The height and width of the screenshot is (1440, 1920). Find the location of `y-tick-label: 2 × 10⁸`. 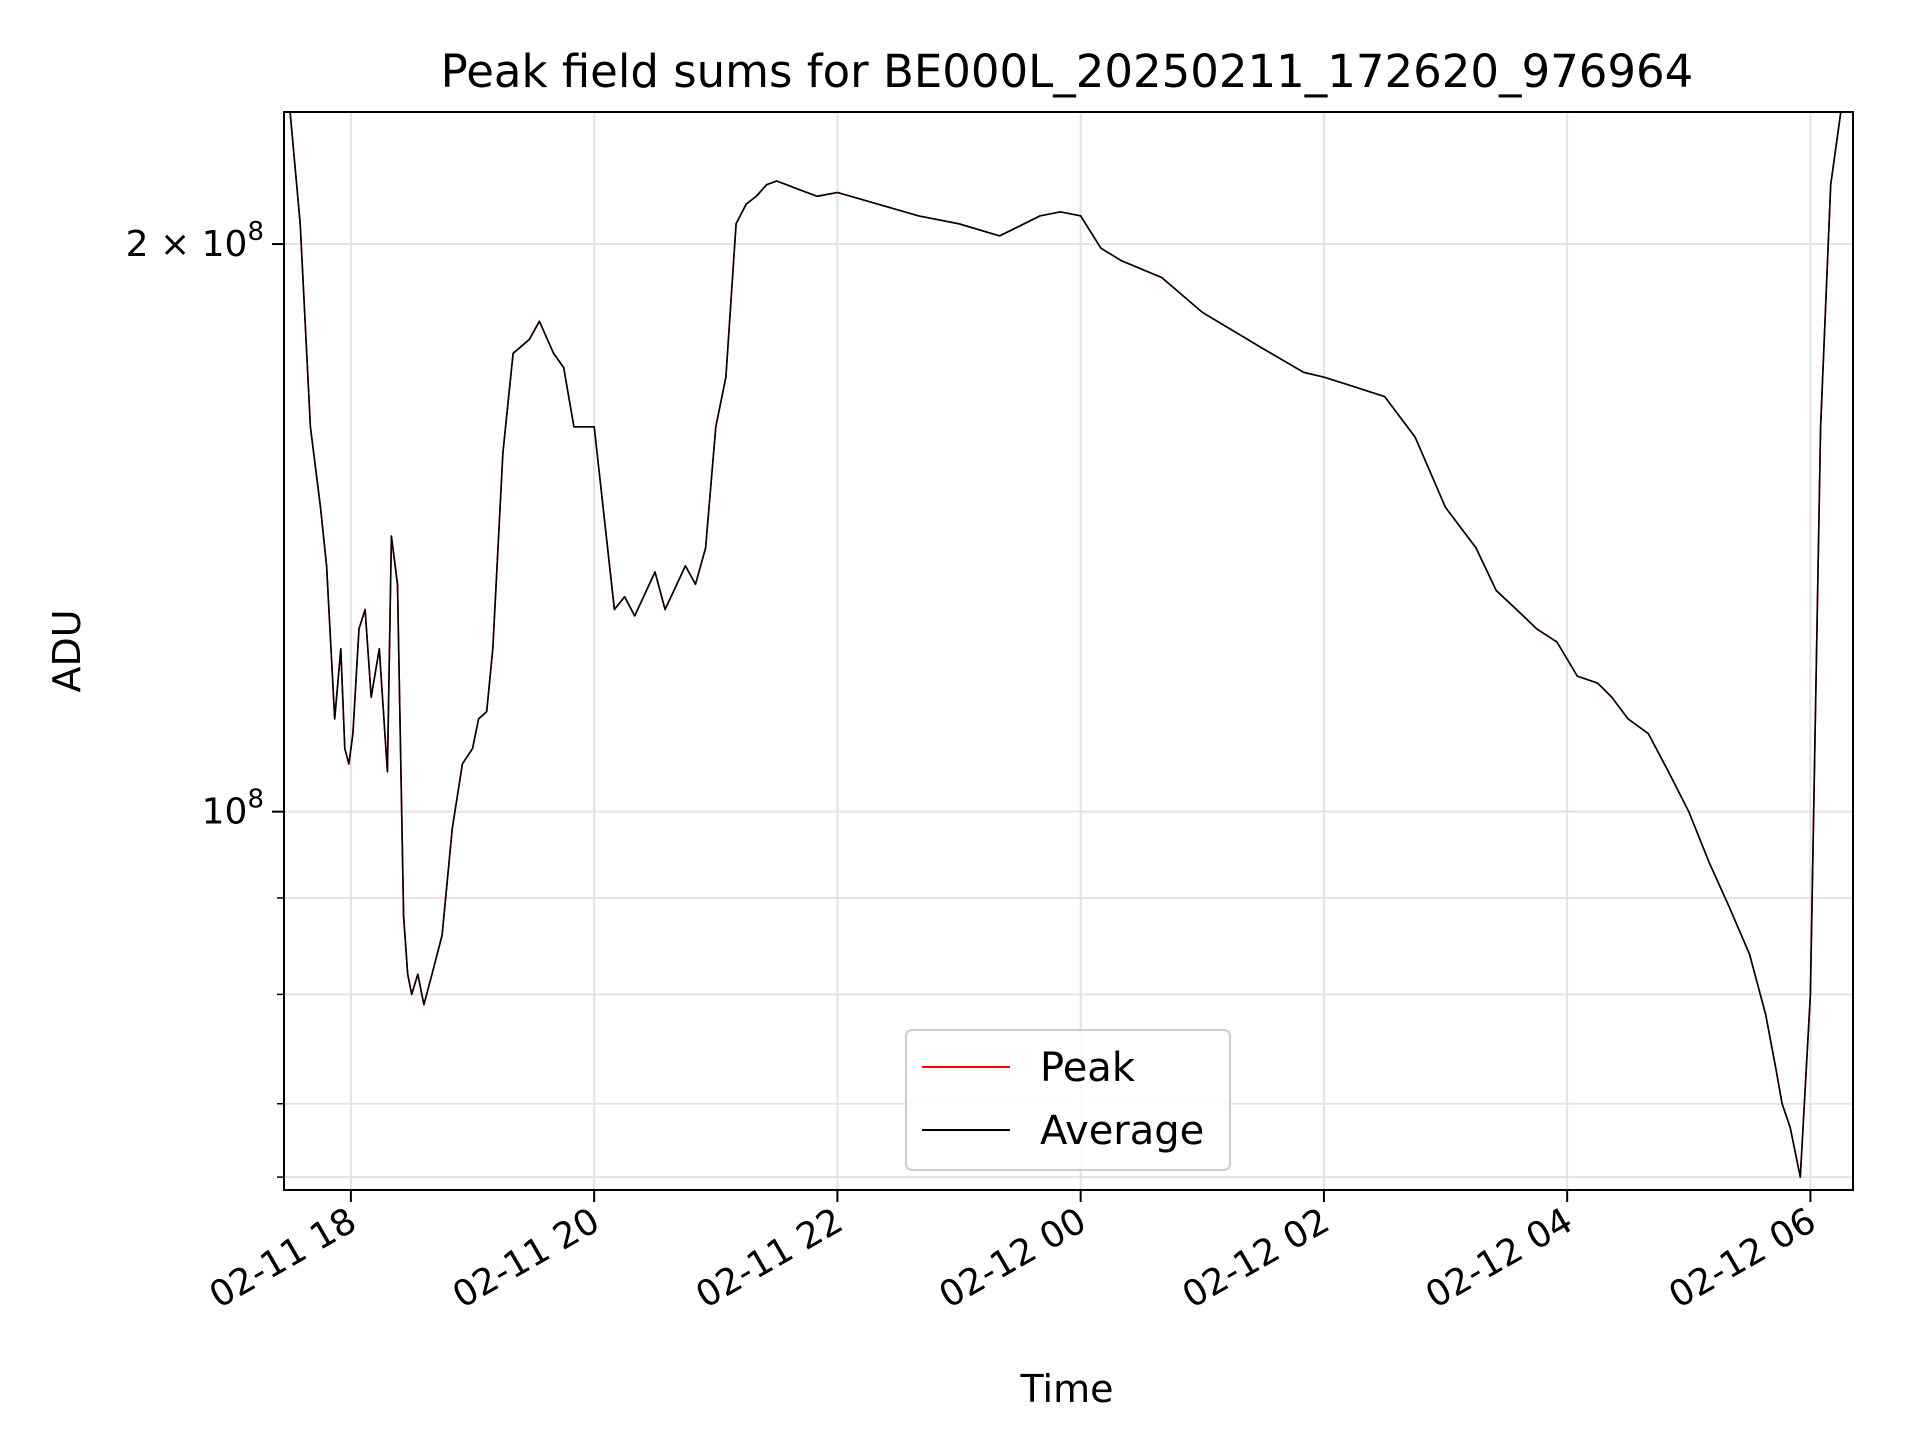

y-tick-label: 2 × 10⁸ is located at coordinates (195, 241).